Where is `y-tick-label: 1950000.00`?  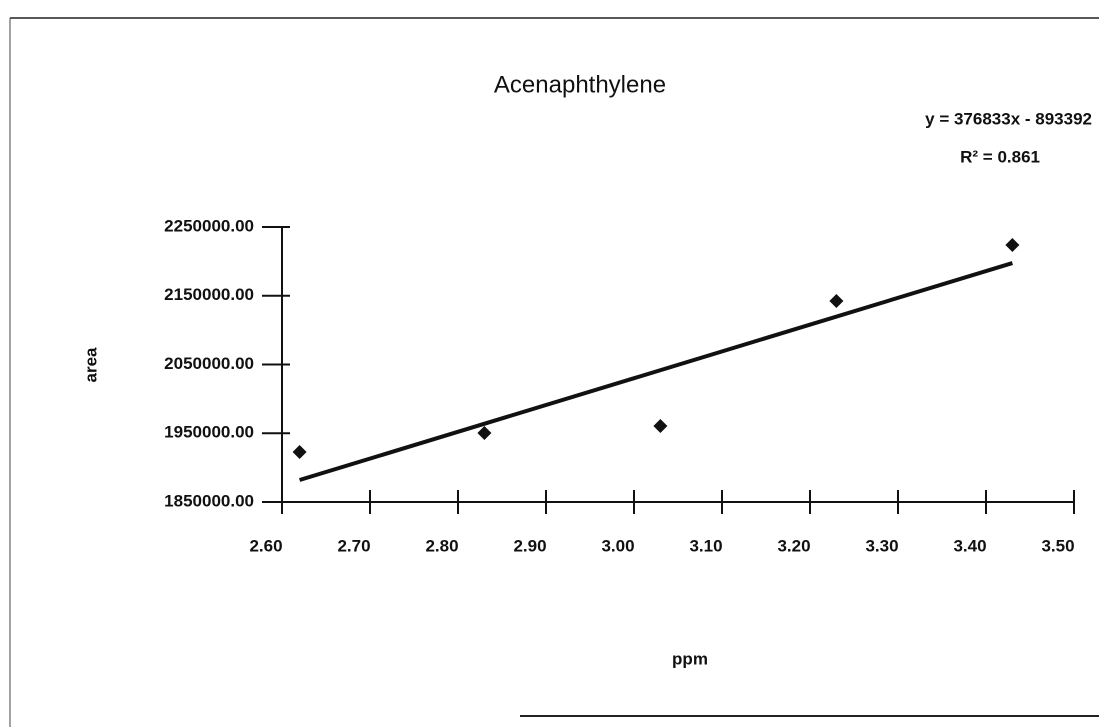 y-tick-label: 1950000.00 is located at coordinates (209, 432).